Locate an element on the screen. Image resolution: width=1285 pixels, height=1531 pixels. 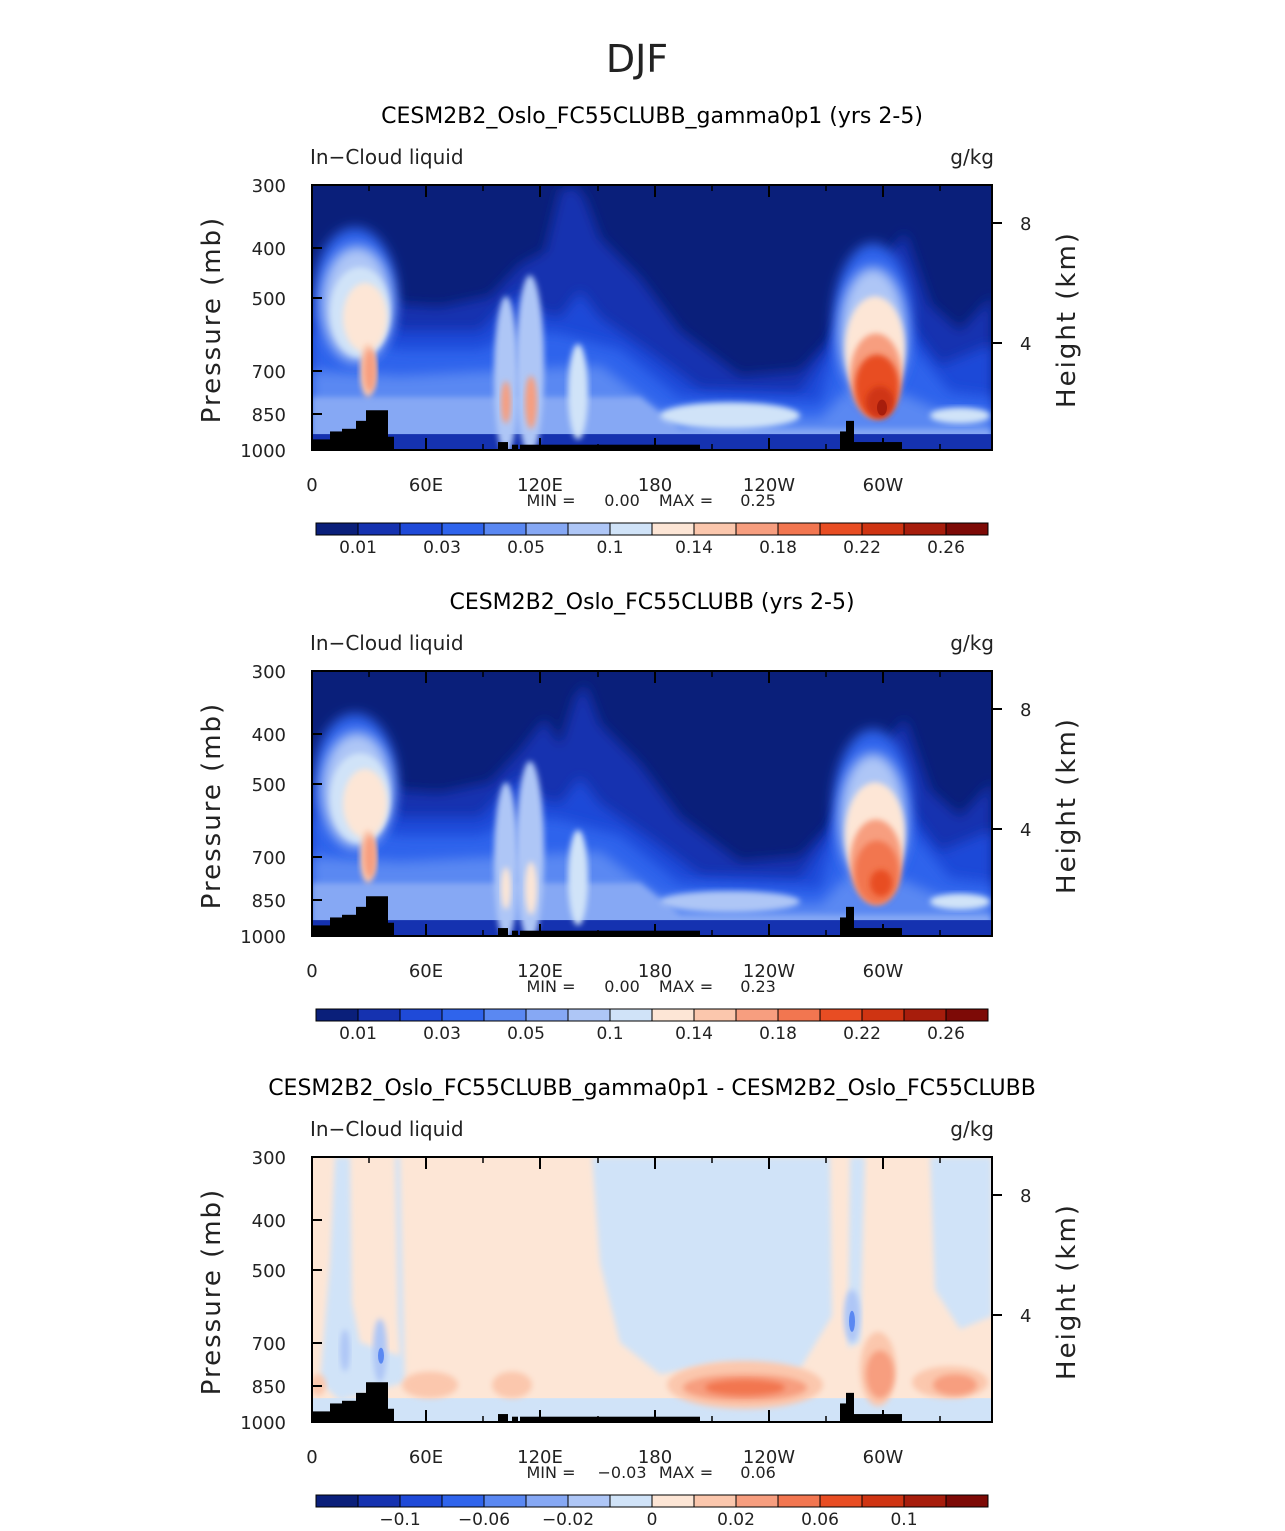
x-tick-label: 120E is located at coordinates (540, 971).